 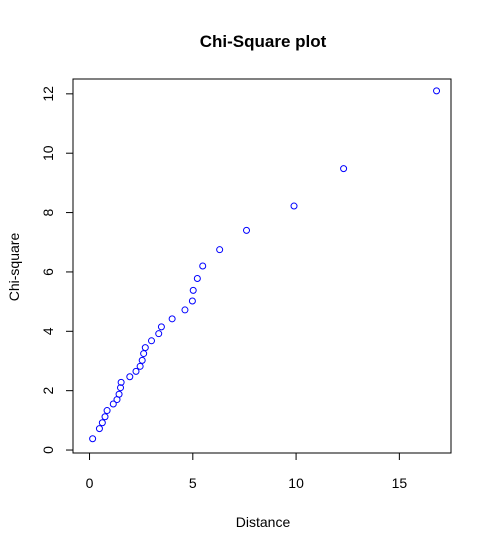 I want to click on x-tick-label: 0, so click(x=90, y=483).